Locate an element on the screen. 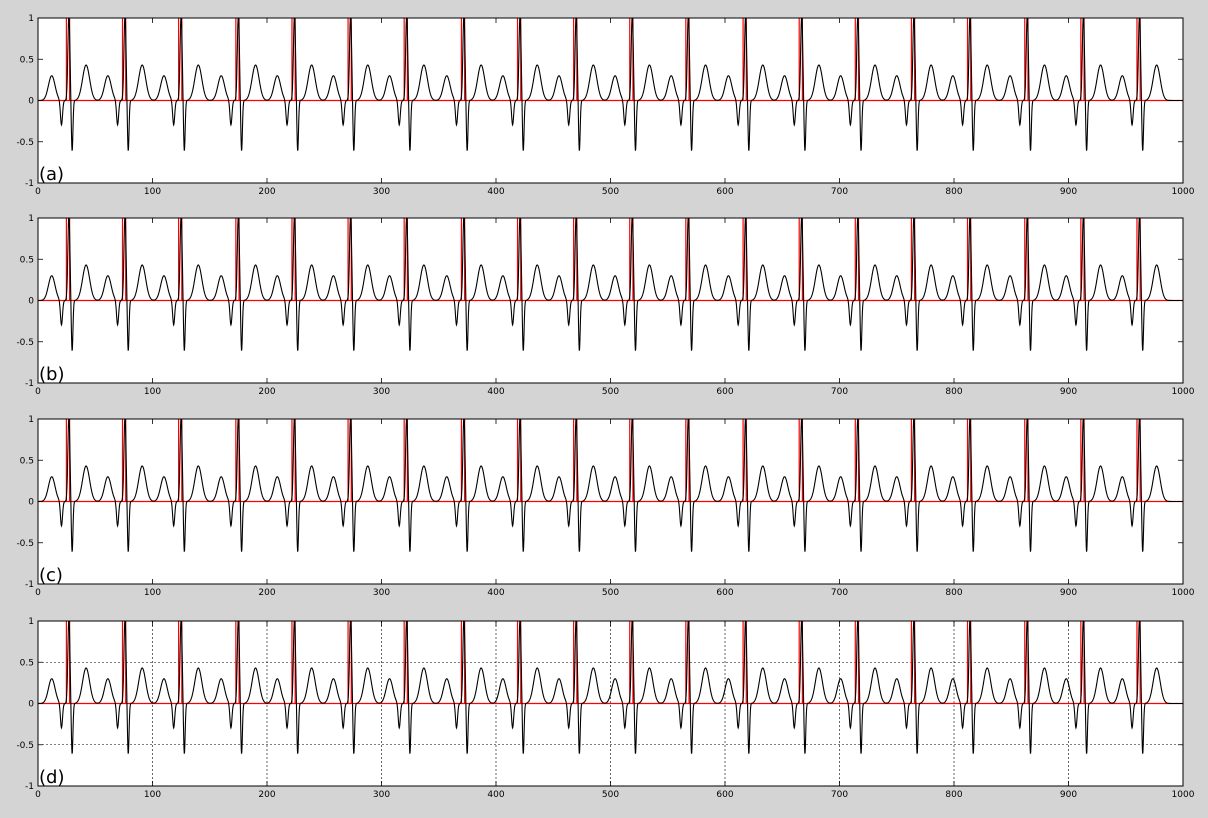 The width and height of the screenshot is (1208, 818). panel-label: (d) is located at coordinates (51, 777).